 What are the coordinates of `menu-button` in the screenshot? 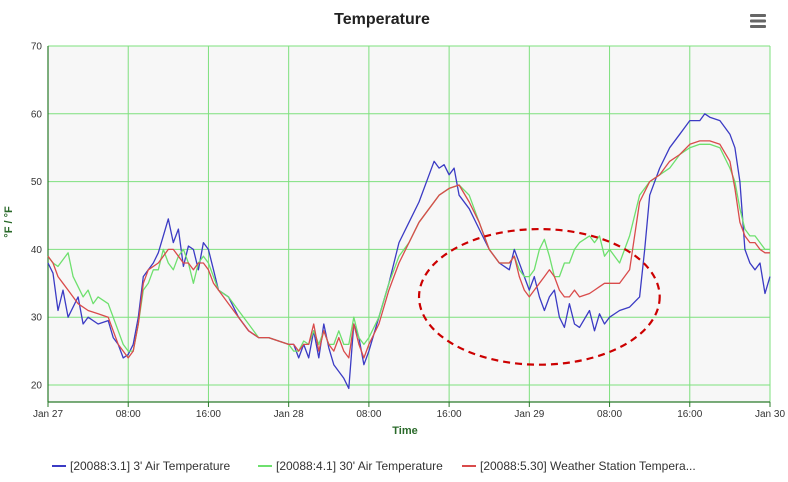 It's located at (758, 21).